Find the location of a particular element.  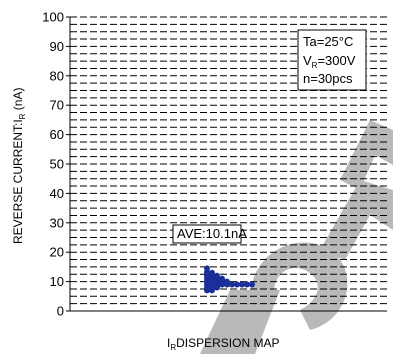

y-axis-ticks: 0 10 20 30 40 50 60 70 80 90 100 is located at coordinates (56, 164).